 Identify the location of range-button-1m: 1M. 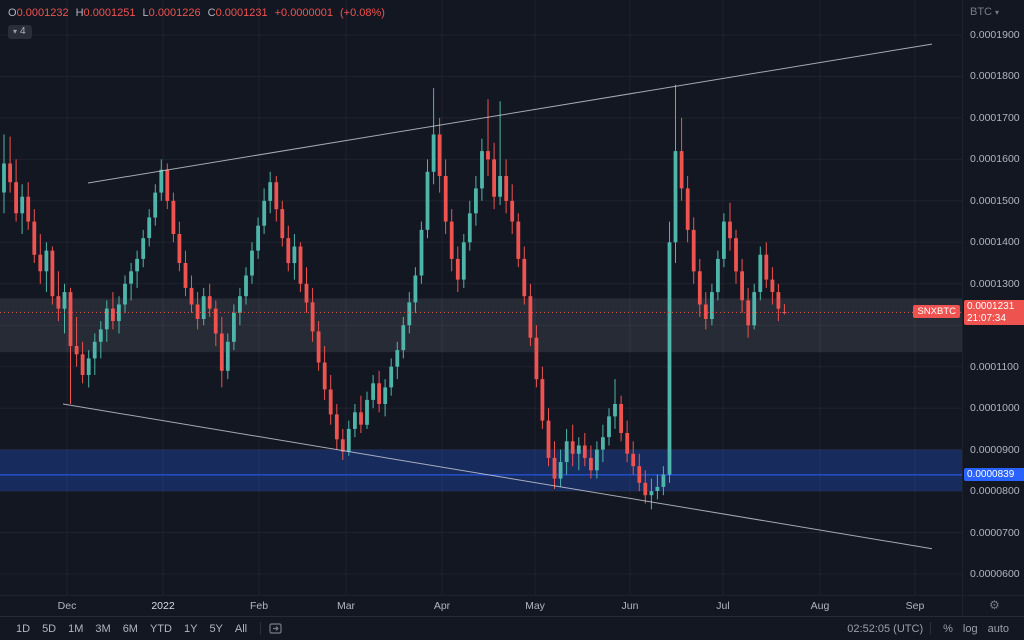
(76, 628).